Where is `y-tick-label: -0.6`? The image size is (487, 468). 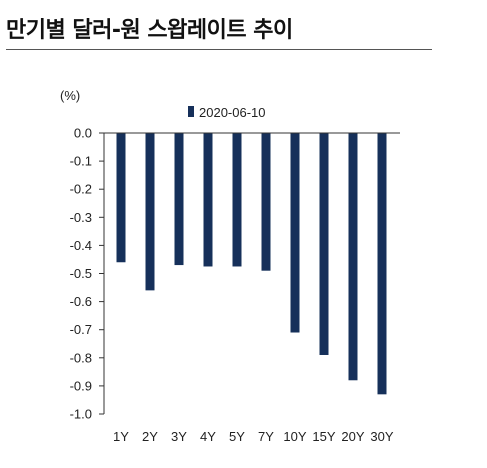 y-tick-label: -0.6 is located at coordinates (81, 301).